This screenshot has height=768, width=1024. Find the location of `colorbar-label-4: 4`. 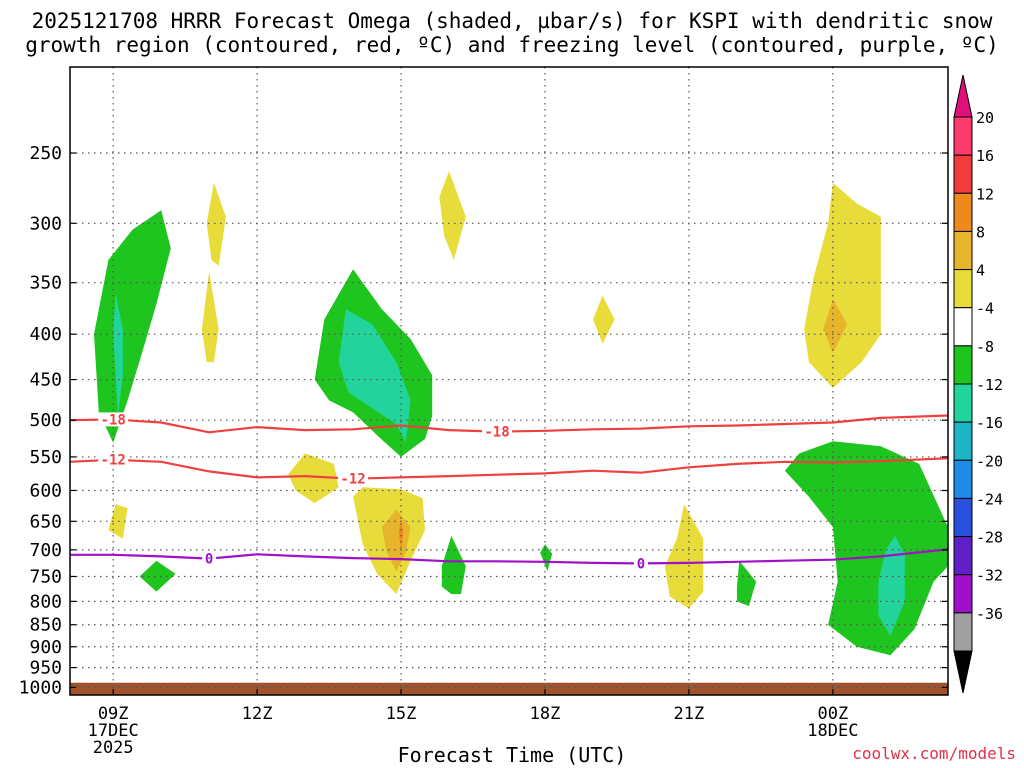

colorbar-label-4: 4 is located at coordinates (980, 271).